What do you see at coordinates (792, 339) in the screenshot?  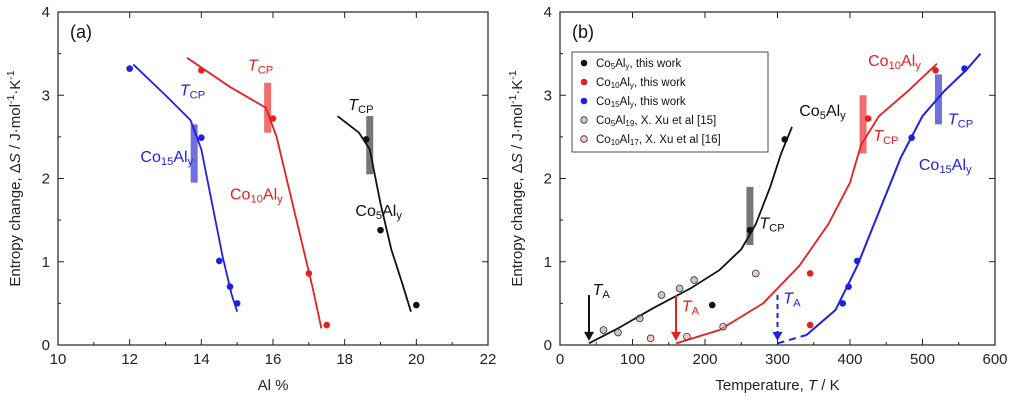 I see `fit-line-dashed` at bounding box center [792, 339].